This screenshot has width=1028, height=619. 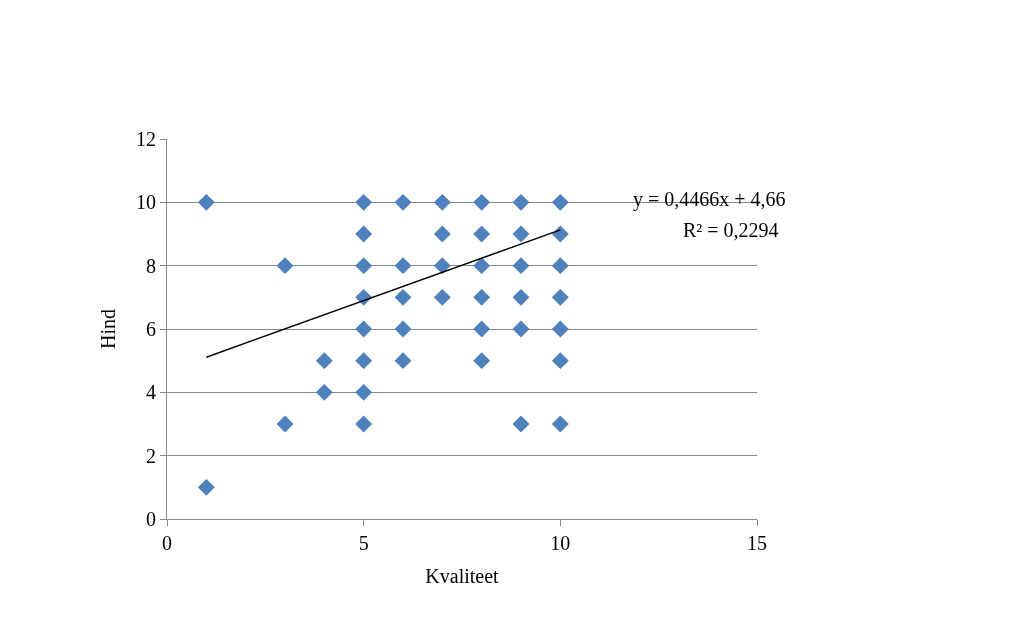 I want to click on y-tick-label: 8, so click(x=151, y=265).